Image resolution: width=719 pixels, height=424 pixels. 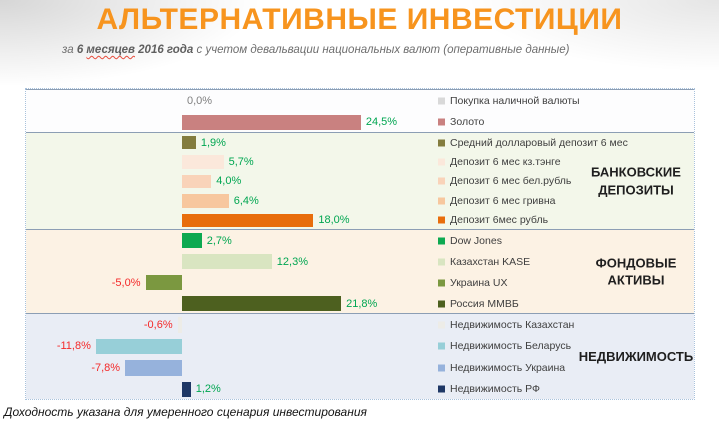 I want to click on value-label: 24,5%, so click(x=381, y=122).